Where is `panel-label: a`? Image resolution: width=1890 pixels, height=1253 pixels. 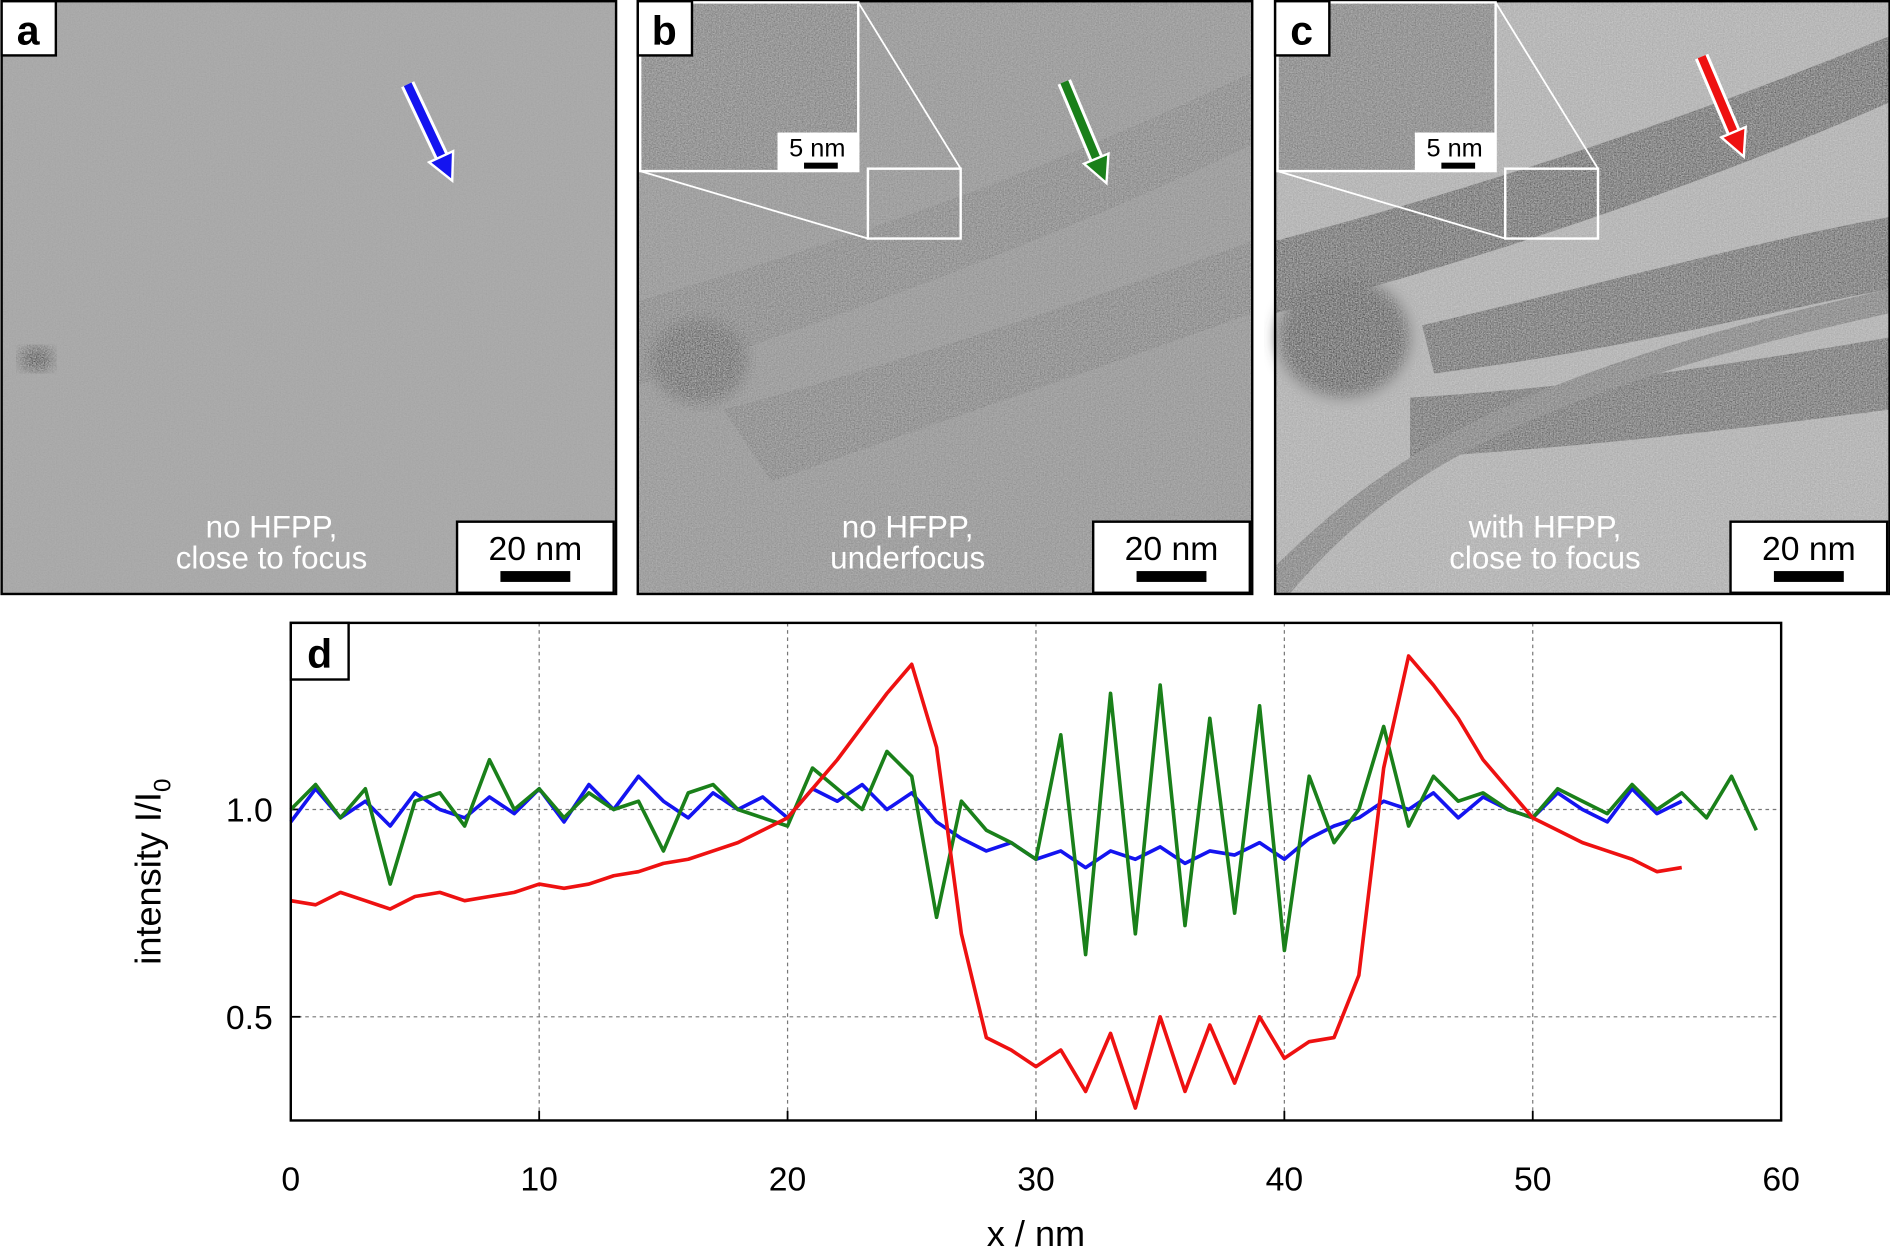
panel-label: a is located at coordinates (29, 31).